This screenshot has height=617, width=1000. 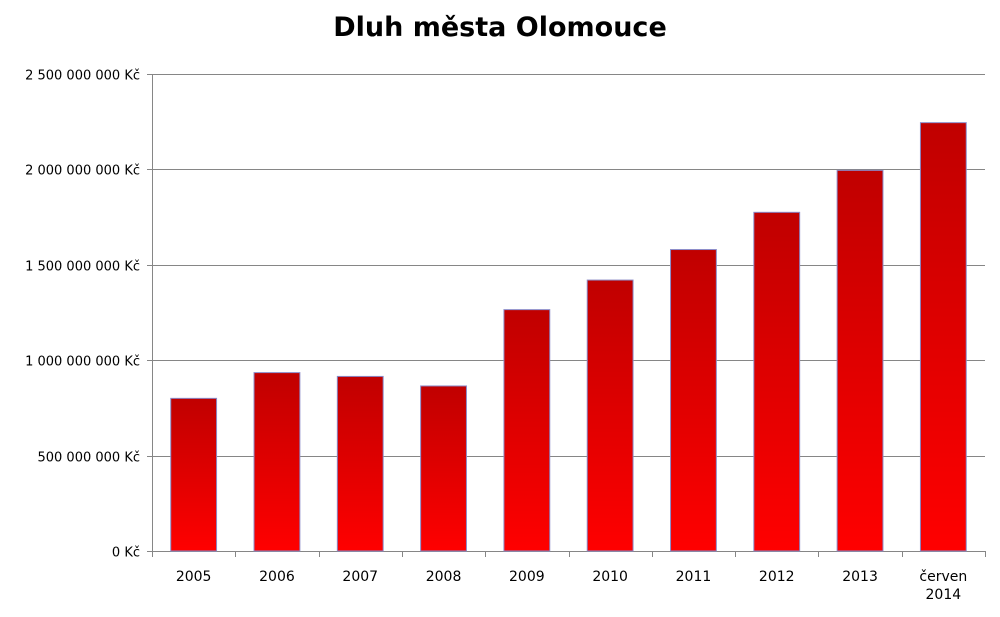 I want to click on x-tick-label: 2009, so click(x=527, y=577).